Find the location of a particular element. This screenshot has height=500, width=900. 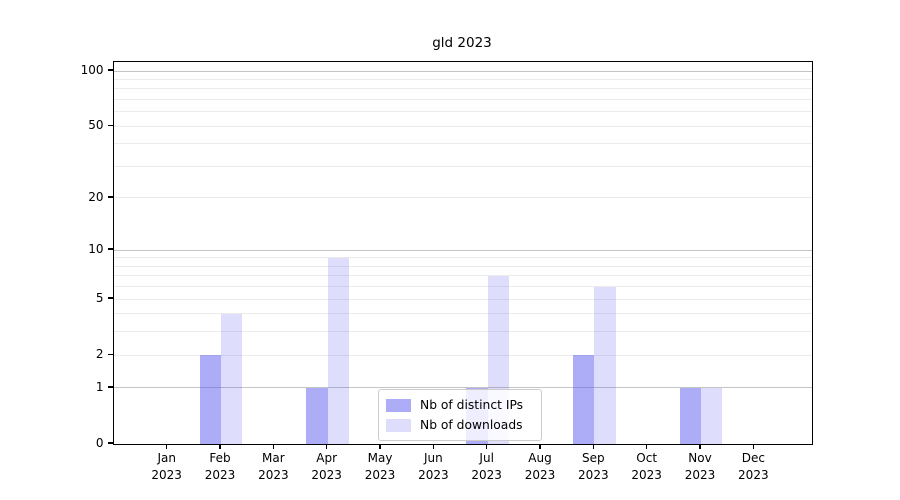

y-tick-label: 0 is located at coordinates (99, 443).